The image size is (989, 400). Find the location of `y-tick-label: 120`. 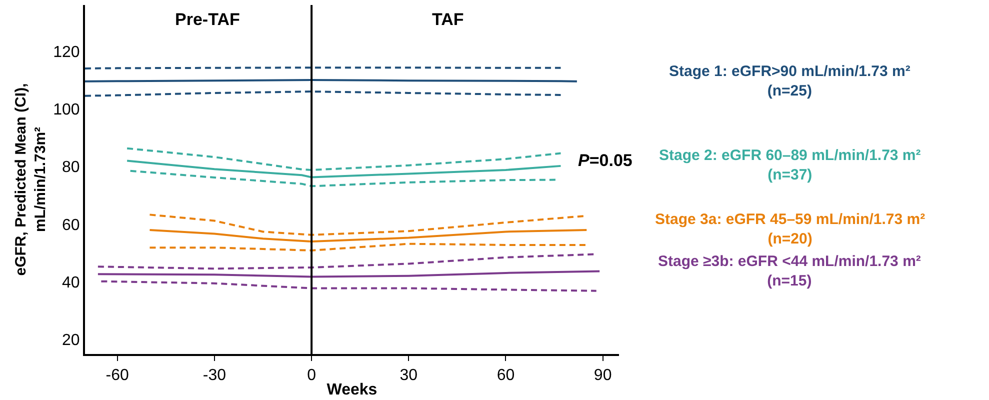

y-tick-label: 120 is located at coordinates (66, 52).